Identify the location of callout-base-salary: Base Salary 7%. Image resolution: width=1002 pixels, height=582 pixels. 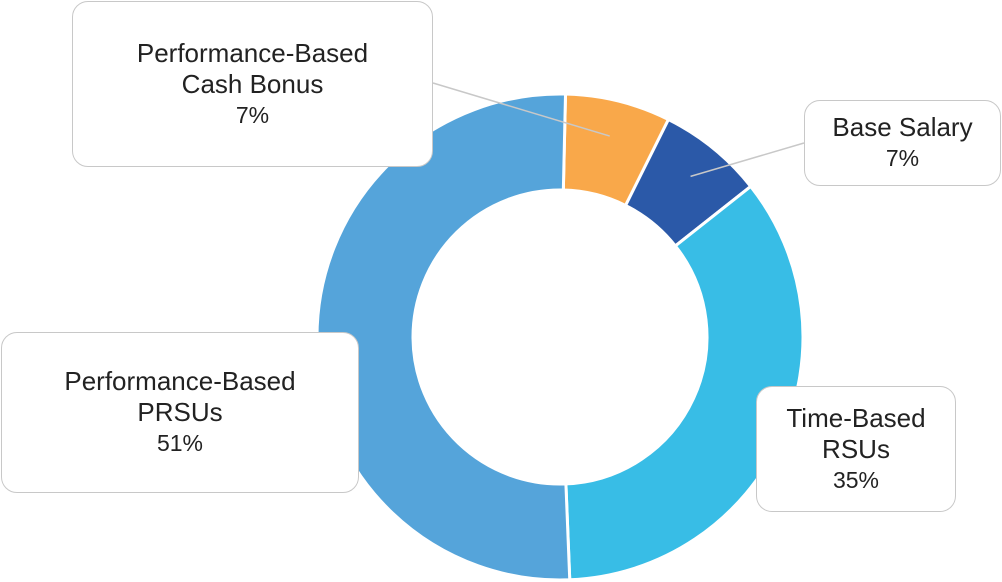
(902, 143).